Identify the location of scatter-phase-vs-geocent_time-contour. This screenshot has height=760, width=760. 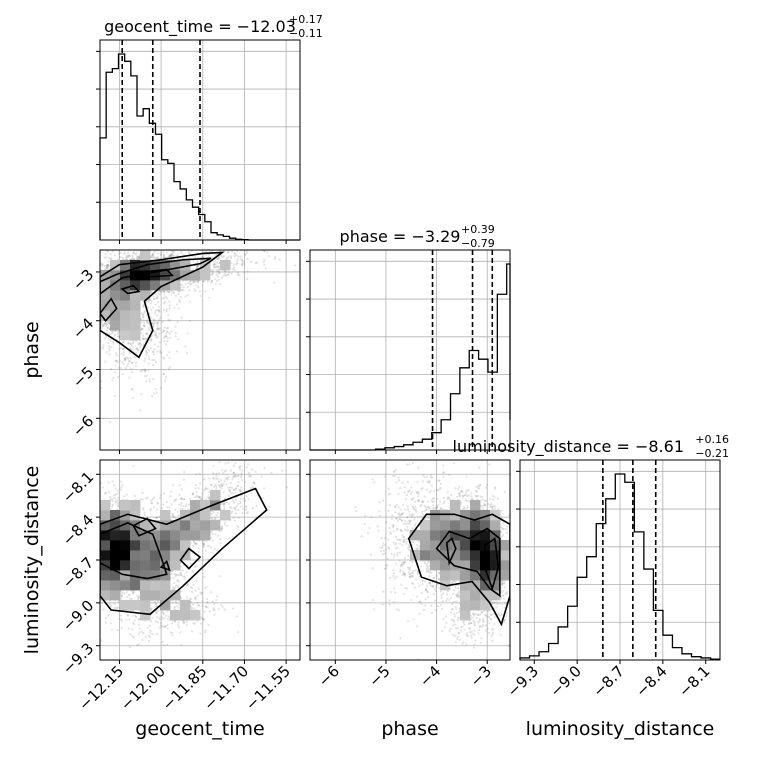
(162, 305).